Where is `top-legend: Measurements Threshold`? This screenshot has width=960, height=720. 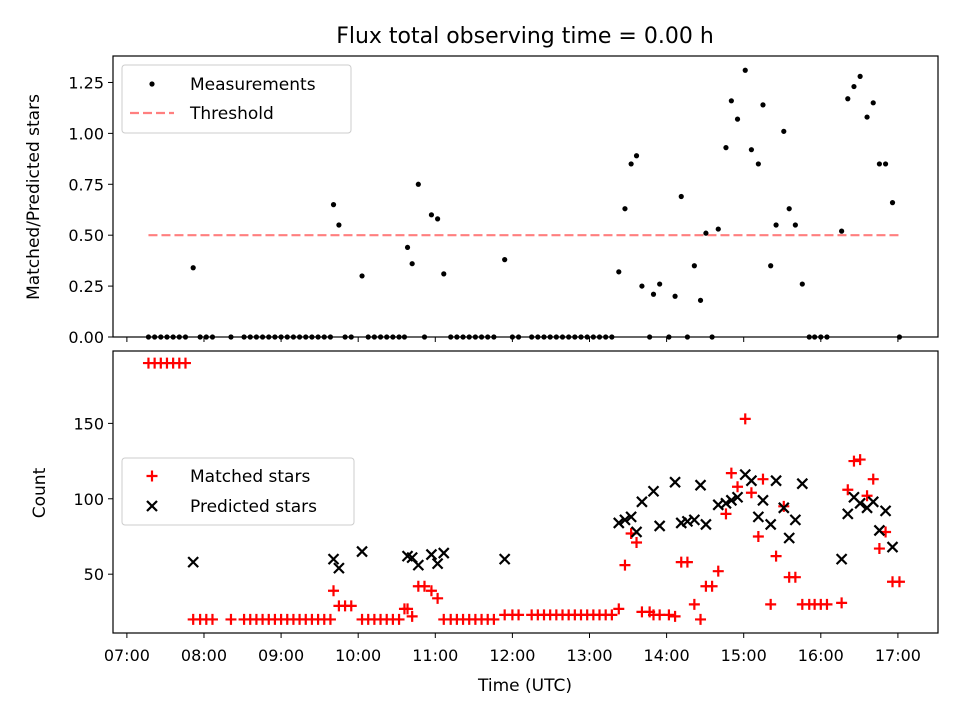
top-legend: Measurements Threshold is located at coordinates (236, 99).